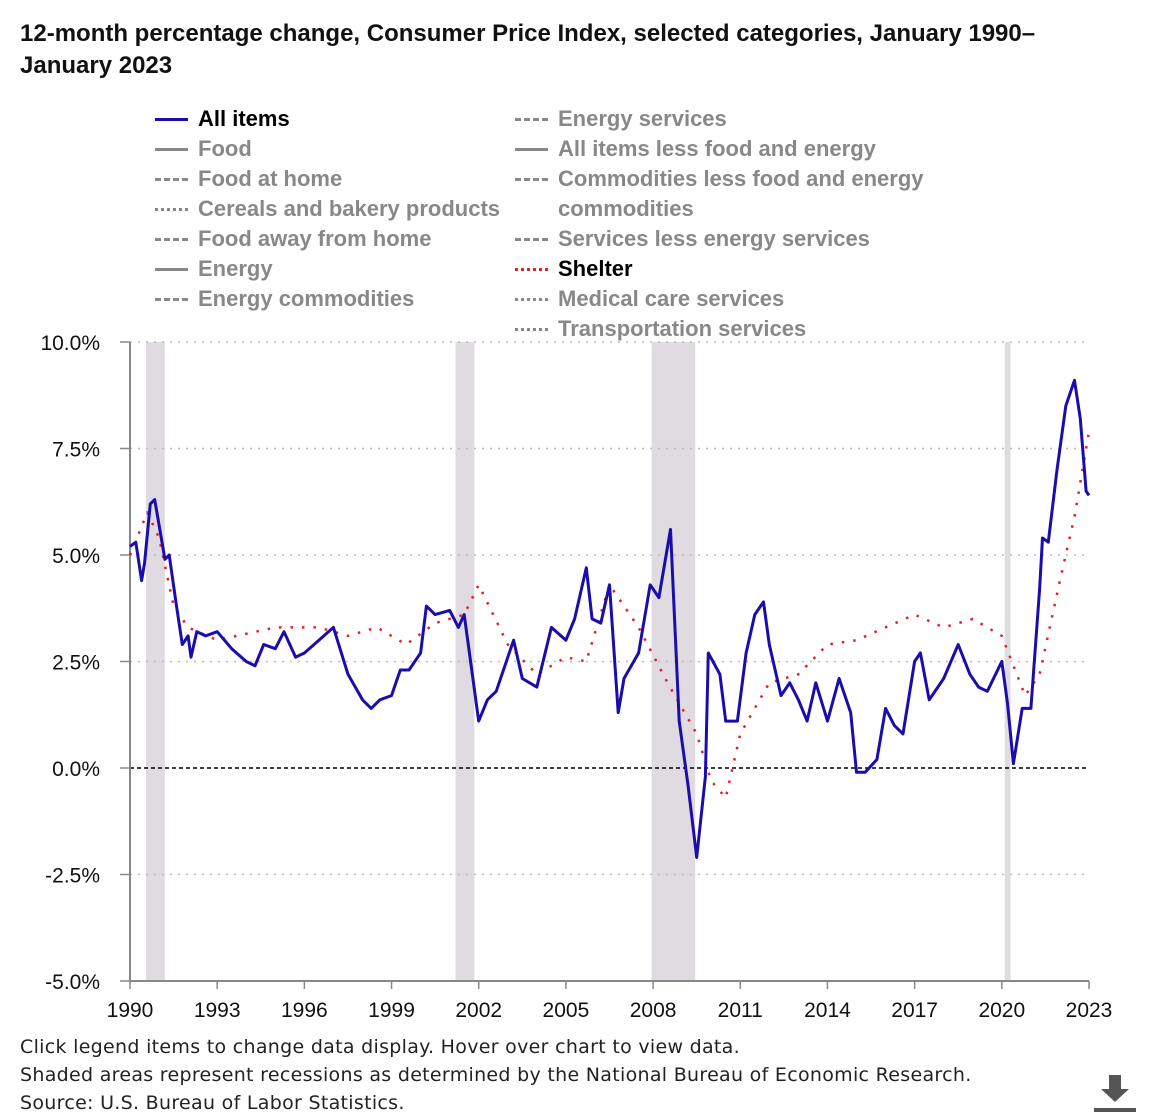  What do you see at coordinates (235, 268) in the screenshot?
I see `legend-label: Energy` at bounding box center [235, 268].